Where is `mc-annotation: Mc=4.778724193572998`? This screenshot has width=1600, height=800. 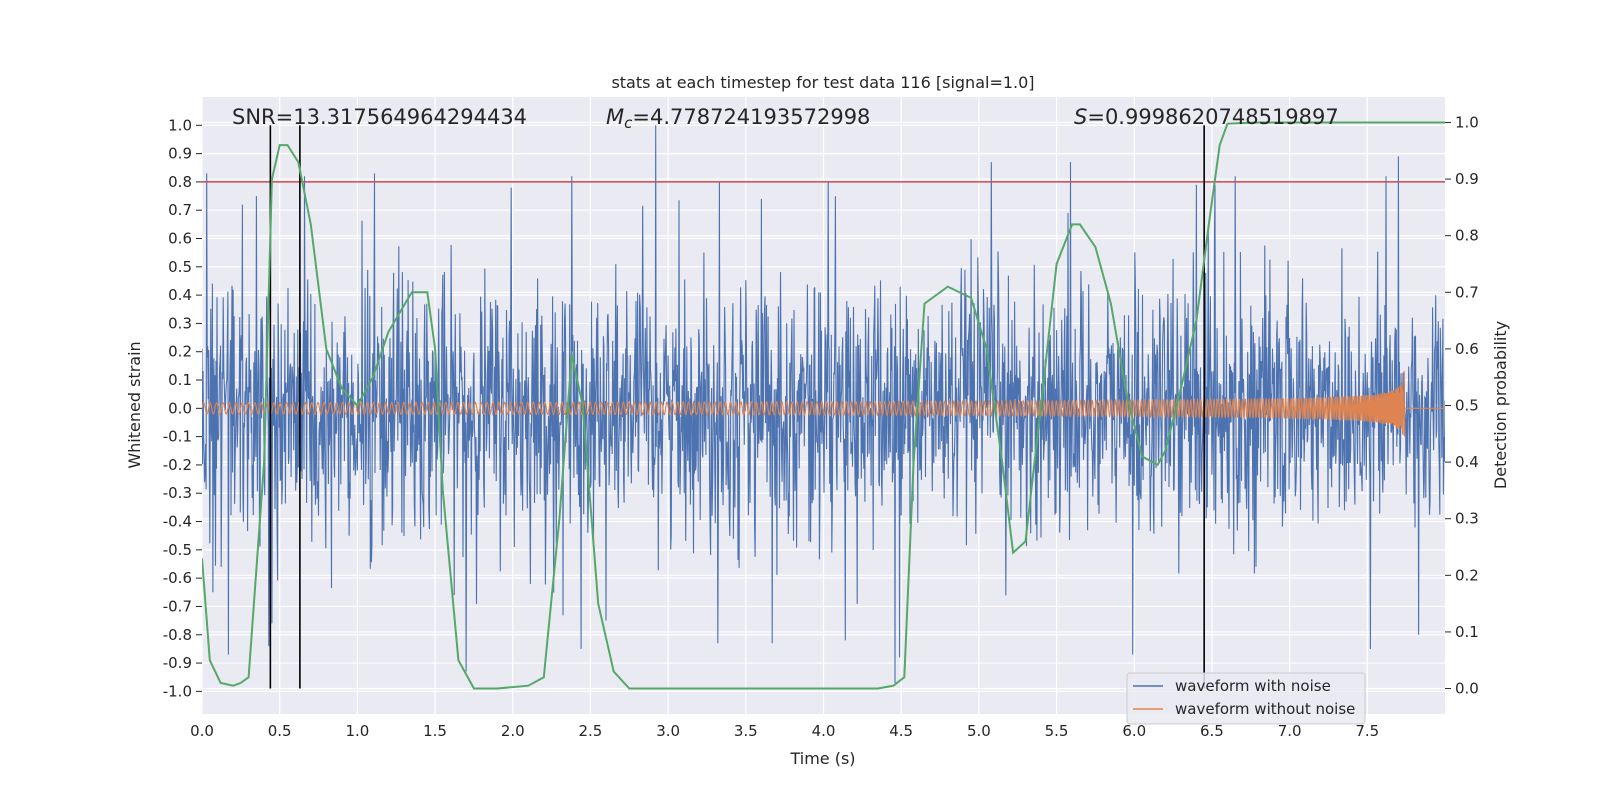
mc-annotation: Mc=4.778724193572998 is located at coordinates (738, 118).